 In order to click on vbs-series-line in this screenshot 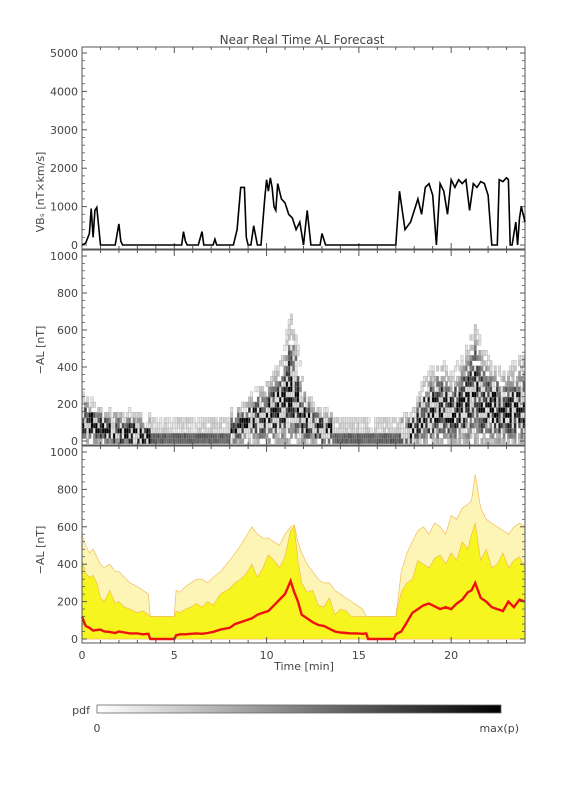, I will do `click(303, 211)`.